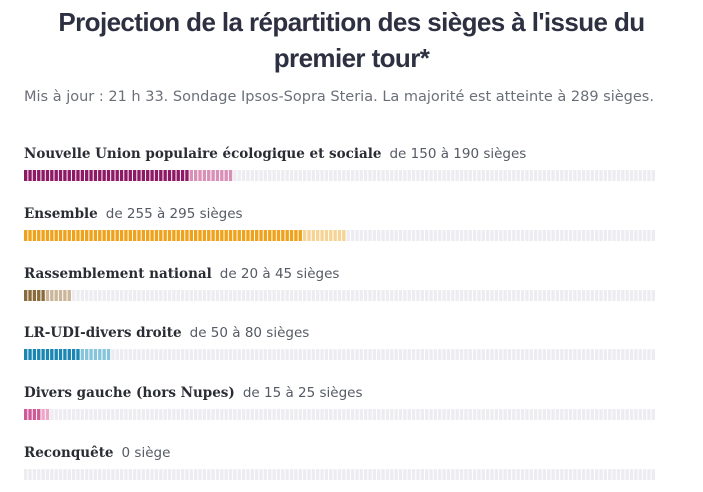  I want to click on party-header: LR-UDI-divers droite de 50 à 80 sièges, so click(344, 333).